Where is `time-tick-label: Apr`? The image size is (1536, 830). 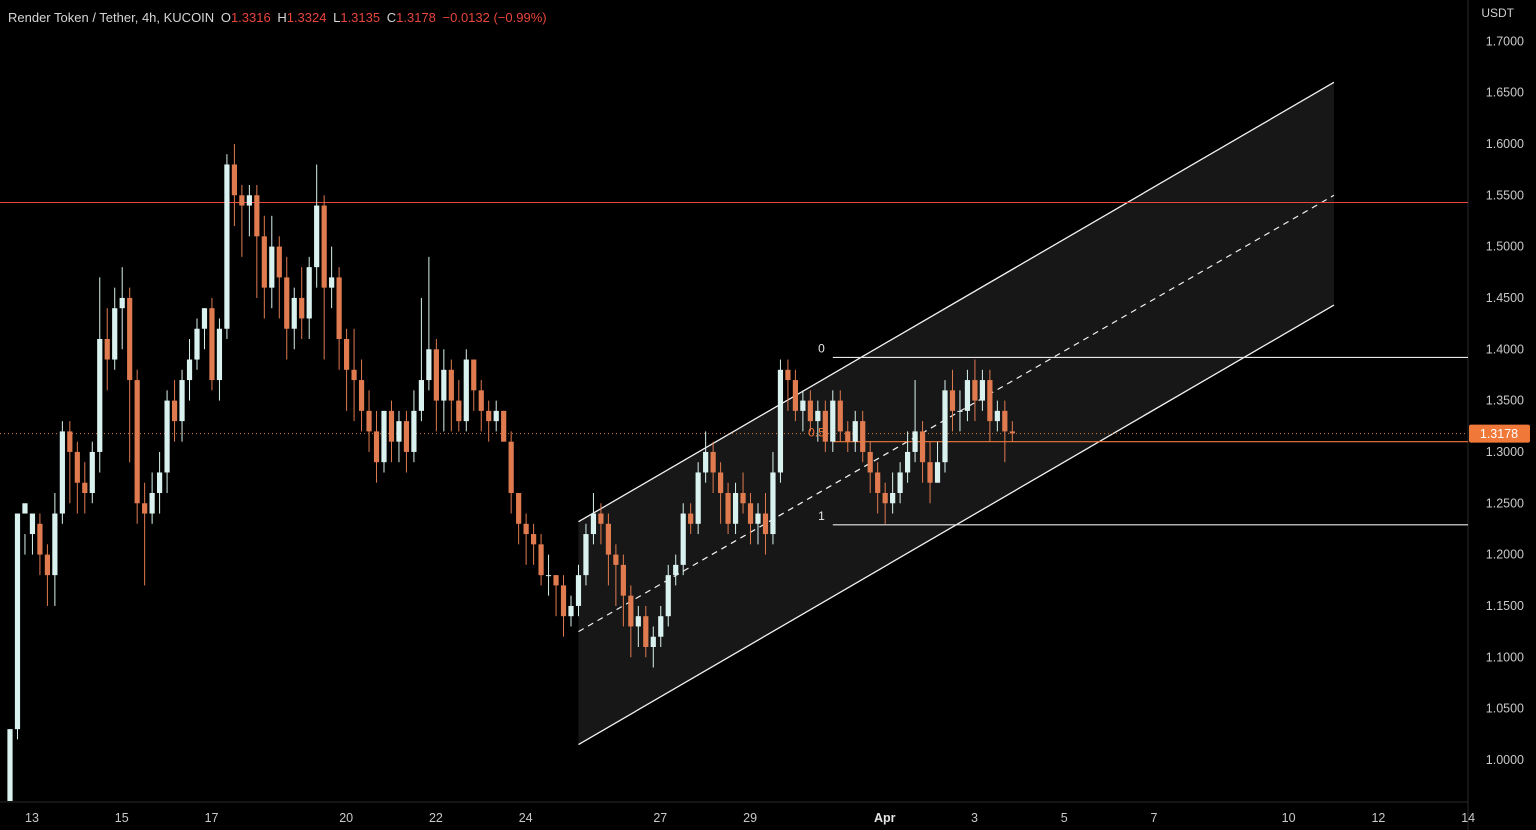 time-tick-label: Apr is located at coordinates (885, 818).